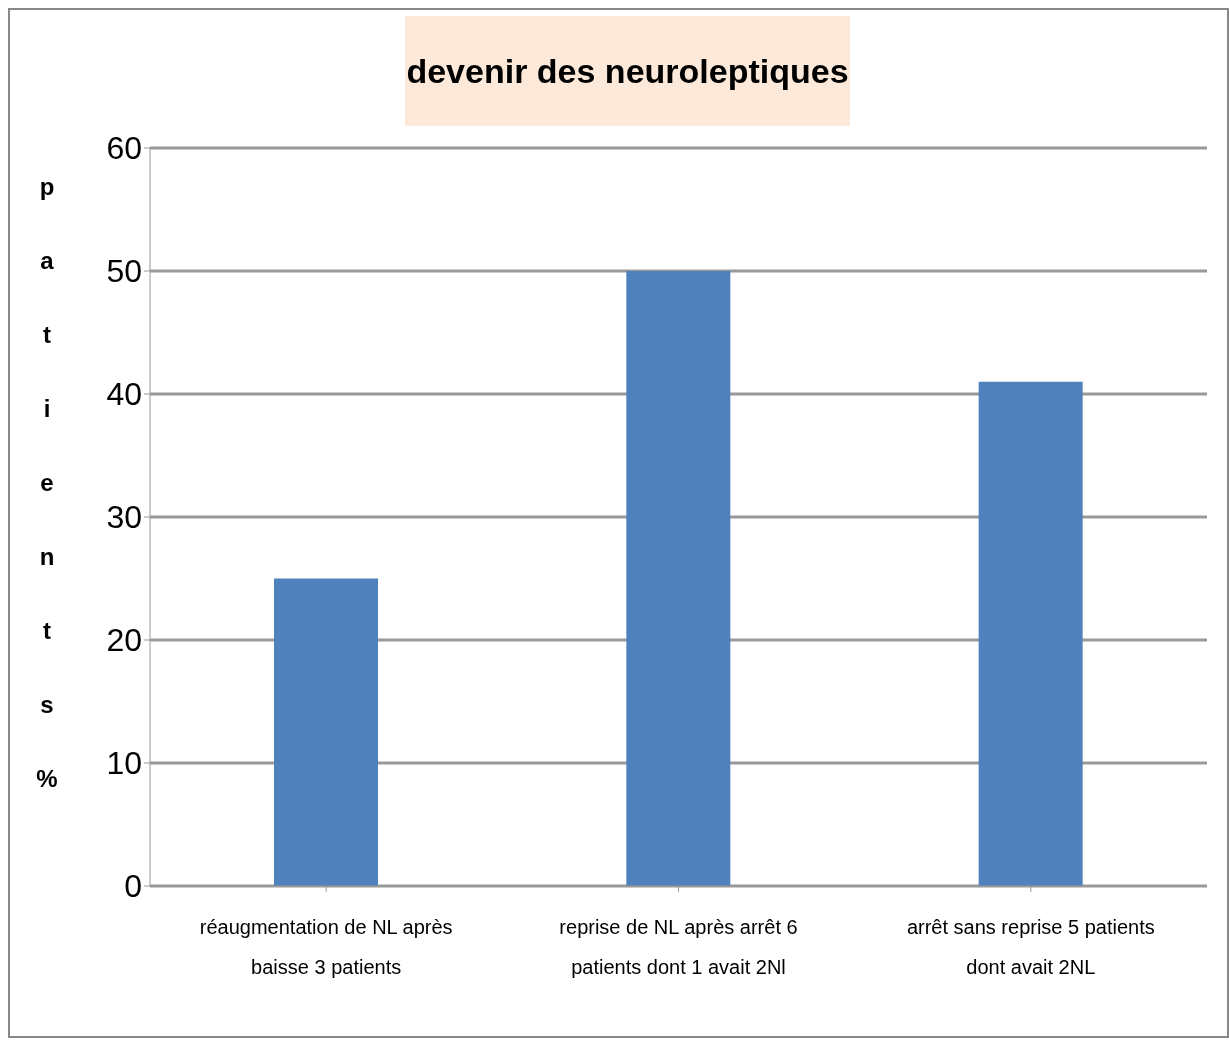 Image resolution: width=1229 pixels, height=1044 pixels. What do you see at coordinates (124, 517) in the screenshot?
I see `y-tick-label: 30` at bounding box center [124, 517].